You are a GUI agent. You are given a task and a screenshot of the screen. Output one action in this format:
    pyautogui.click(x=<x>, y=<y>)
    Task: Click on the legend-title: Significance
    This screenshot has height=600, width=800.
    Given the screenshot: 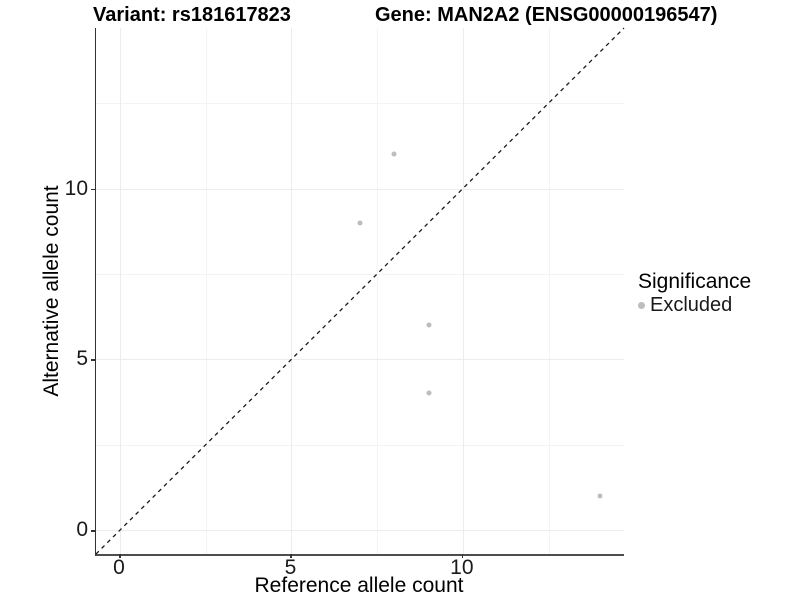 What is the action you would take?
    pyautogui.click(x=695, y=281)
    